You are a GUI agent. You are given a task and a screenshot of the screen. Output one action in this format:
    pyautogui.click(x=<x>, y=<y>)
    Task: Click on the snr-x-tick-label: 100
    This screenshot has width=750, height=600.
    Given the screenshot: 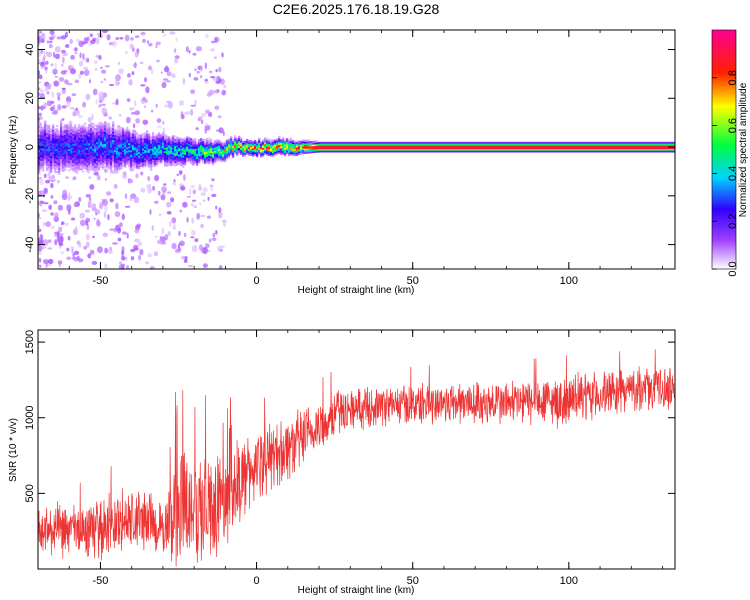 What is the action you would take?
    pyautogui.click(x=569, y=581)
    